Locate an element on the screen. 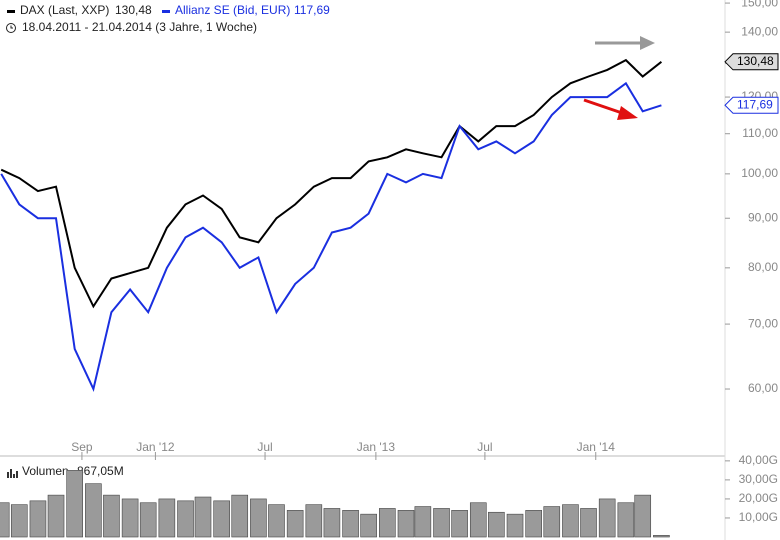 Image resolution: width=780 pixels, height=540 pixels. legend-label: Allianz SE (Bid, EUR) is located at coordinates (232, 10).